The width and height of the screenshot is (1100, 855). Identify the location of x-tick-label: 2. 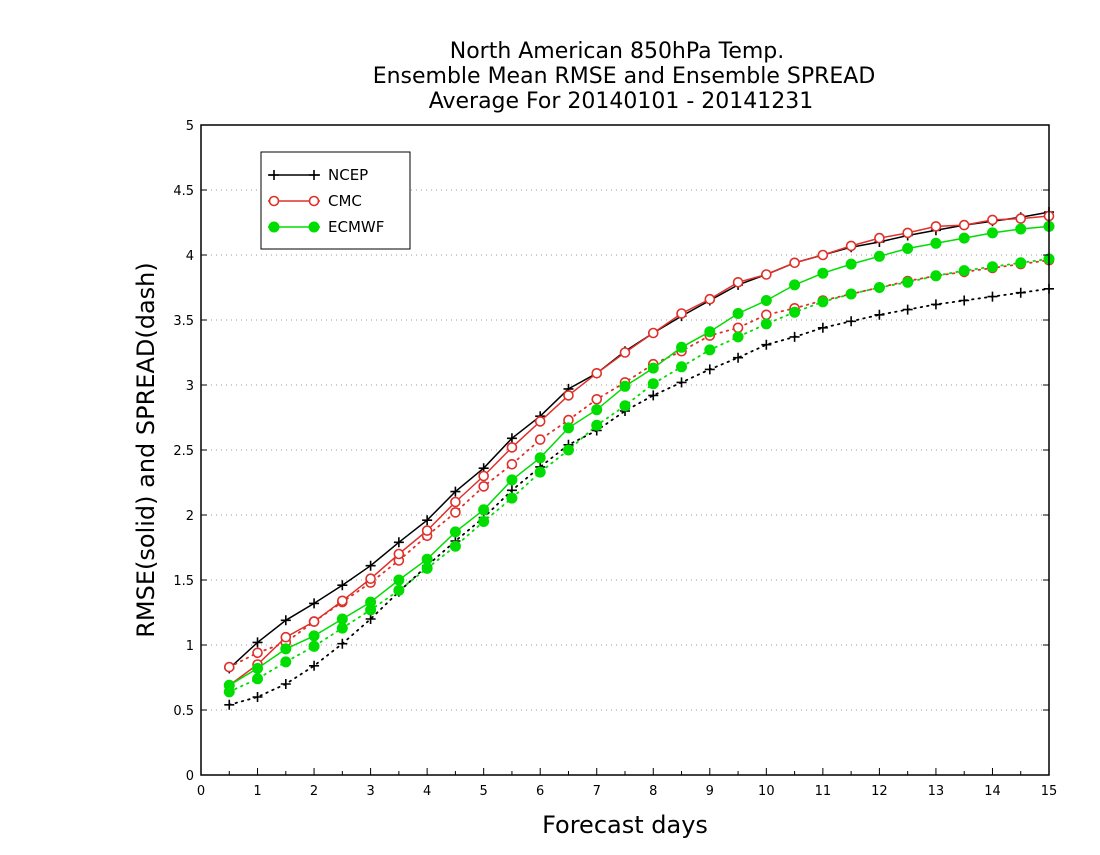
(314, 791).